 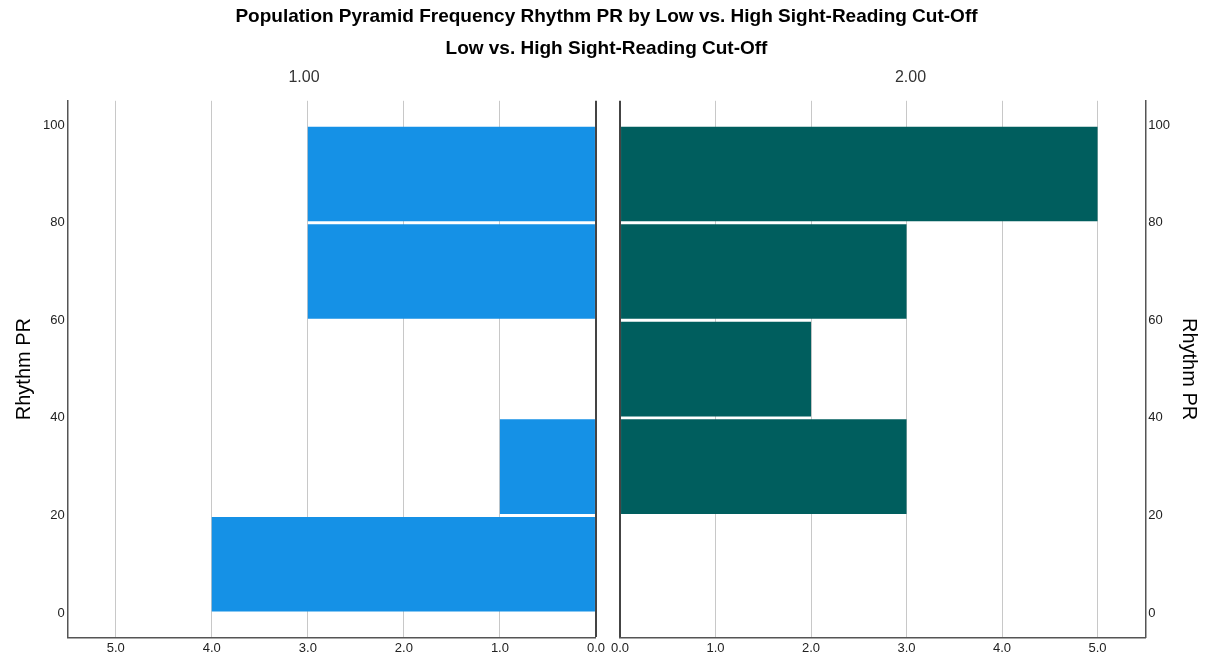 I want to click on chart-title: Population Pyramid Frequency Rhythm PR by Low vs. High Sight-Reading Cut-Off, so click(x=606, y=16).